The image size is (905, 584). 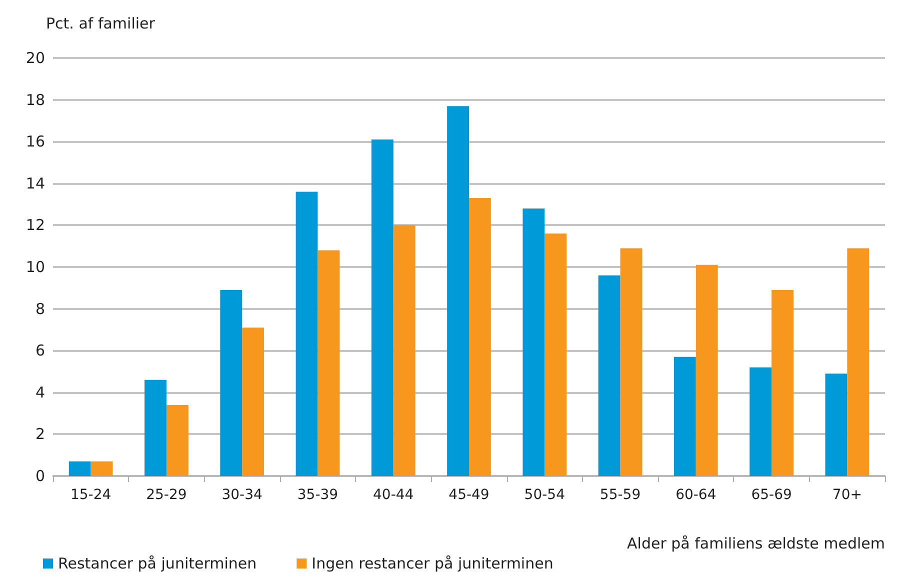 What do you see at coordinates (35, 99) in the screenshot?
I see `y-tick-label: 18` at bounding box center [35, 99].